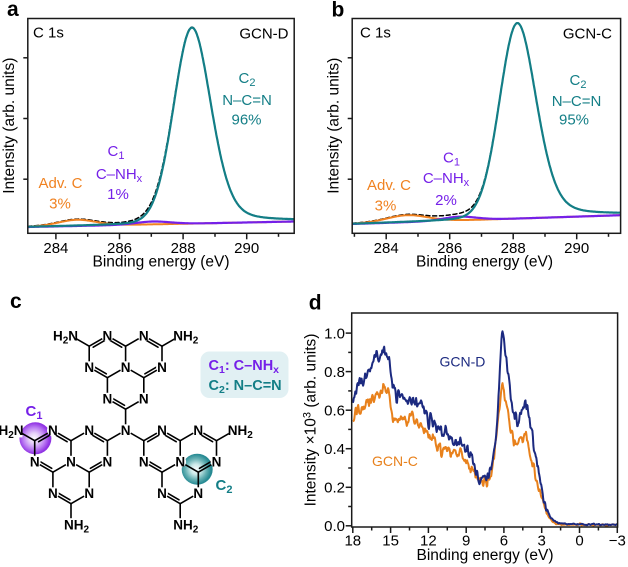 This screenshot has width=628, height=567. Describe the element at coordinates (118, 194) in the screenshot. I see `svg-text: 1%` at that location.